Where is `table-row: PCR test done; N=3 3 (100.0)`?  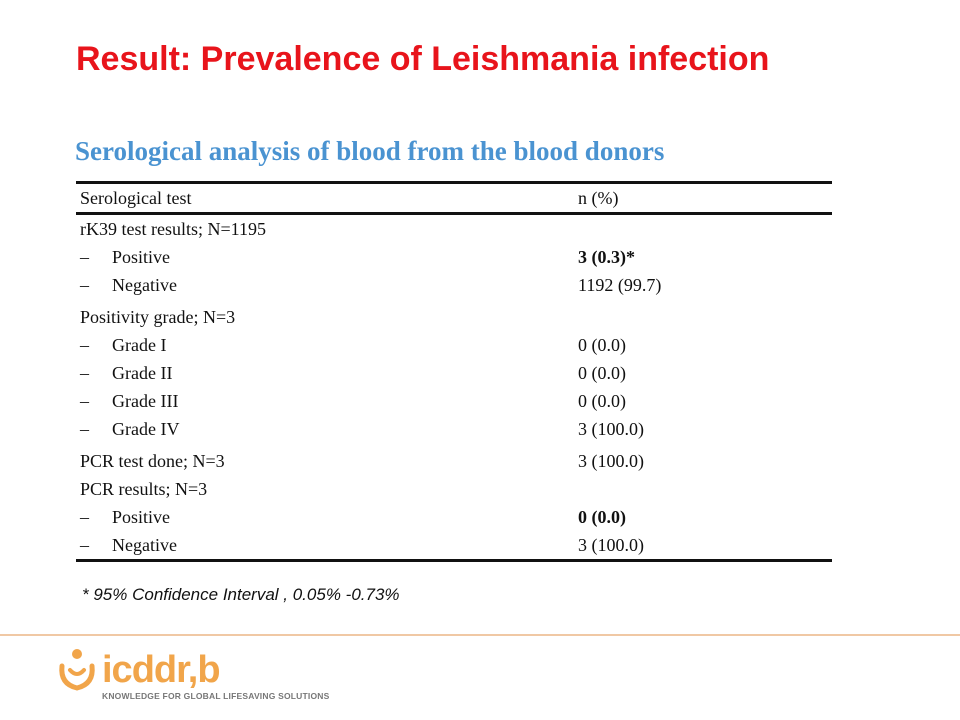 table-row: PCR test done; N=3 3 (100.0) is located at coordinates (454, 459).